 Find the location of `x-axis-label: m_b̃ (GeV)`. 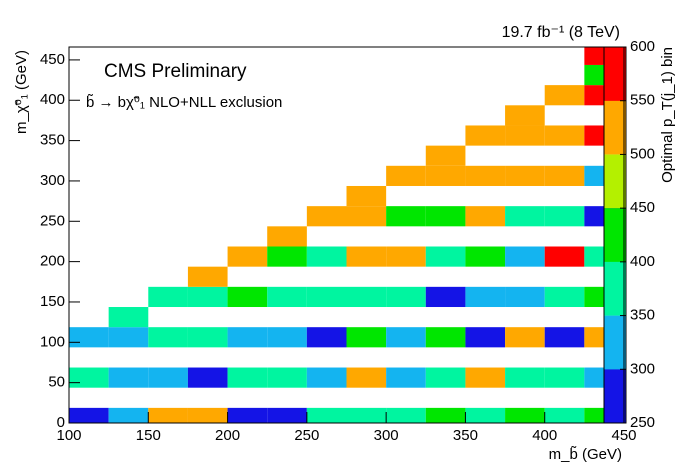

x-axis-label: m_b̃ (GeV) is located at coordinates (585, 453).